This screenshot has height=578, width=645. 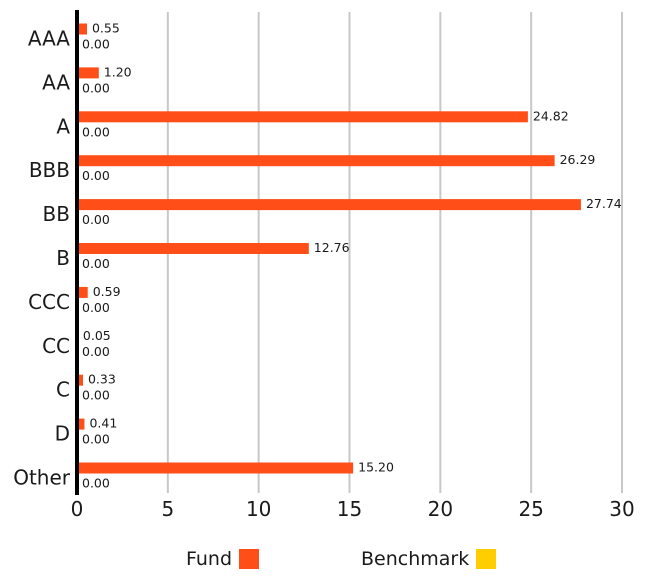 What do you see at coordinates (49, 170) in the screenshot?
I see `category-label: BBB` at bounding box center [49, 170].